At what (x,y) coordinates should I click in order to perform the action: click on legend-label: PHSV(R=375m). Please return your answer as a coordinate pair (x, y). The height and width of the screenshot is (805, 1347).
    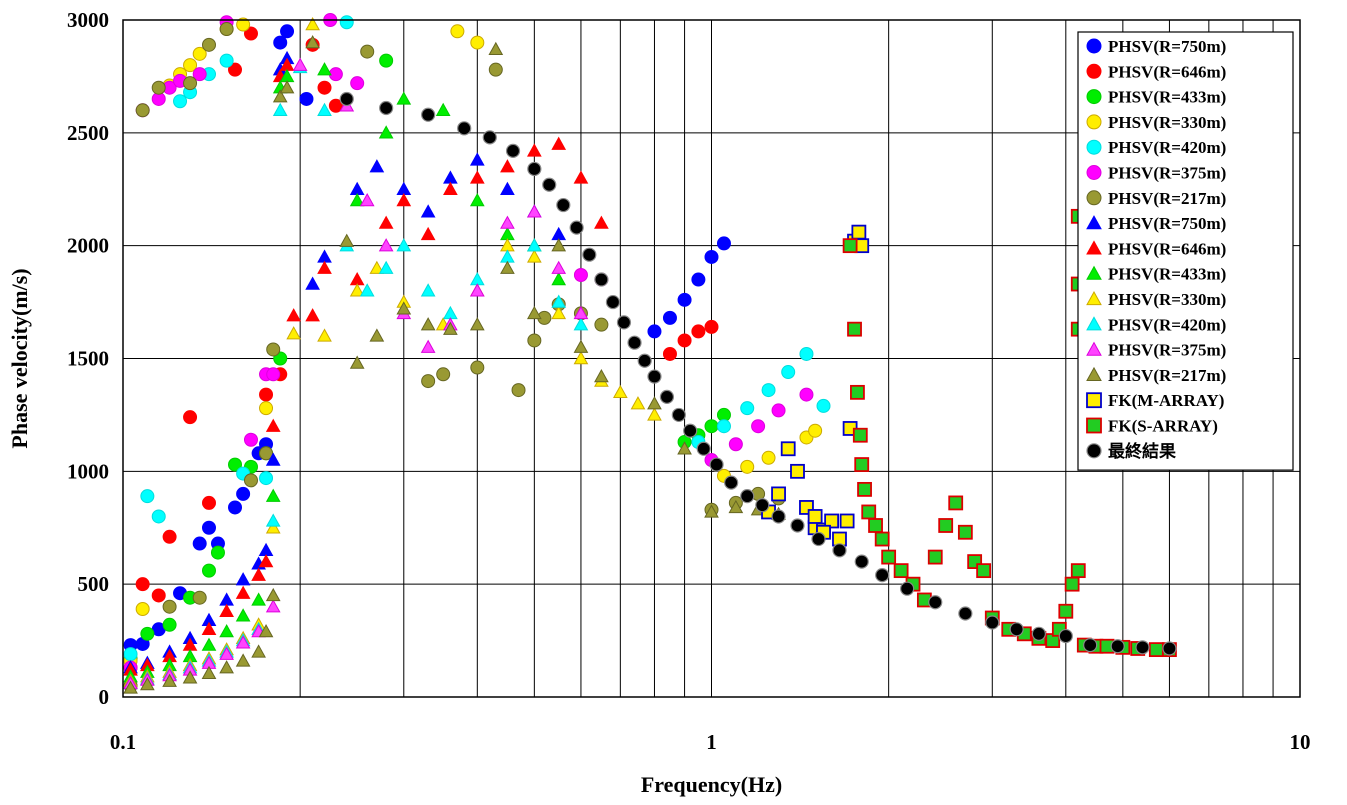
    Looking at the image, I should click on (1167, 173).